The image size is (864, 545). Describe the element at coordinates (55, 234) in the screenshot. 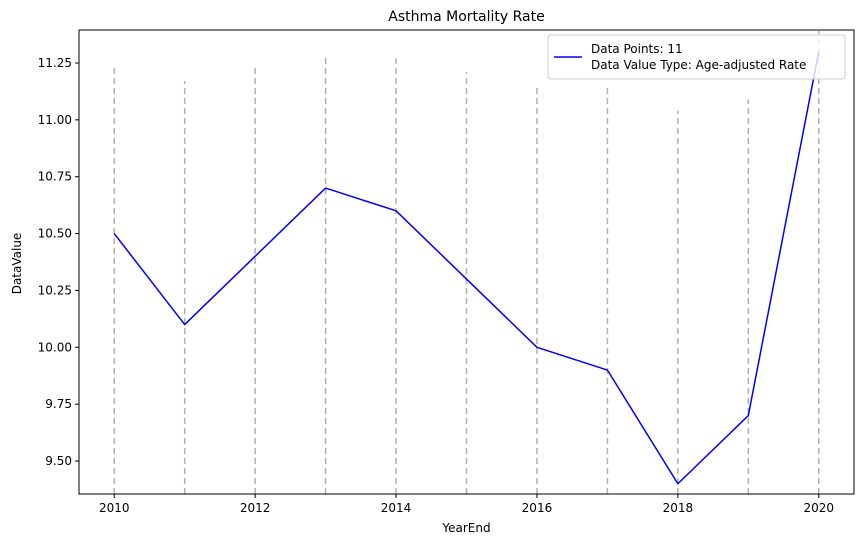

I see `y-tick-label-4: 10.50` at that location.